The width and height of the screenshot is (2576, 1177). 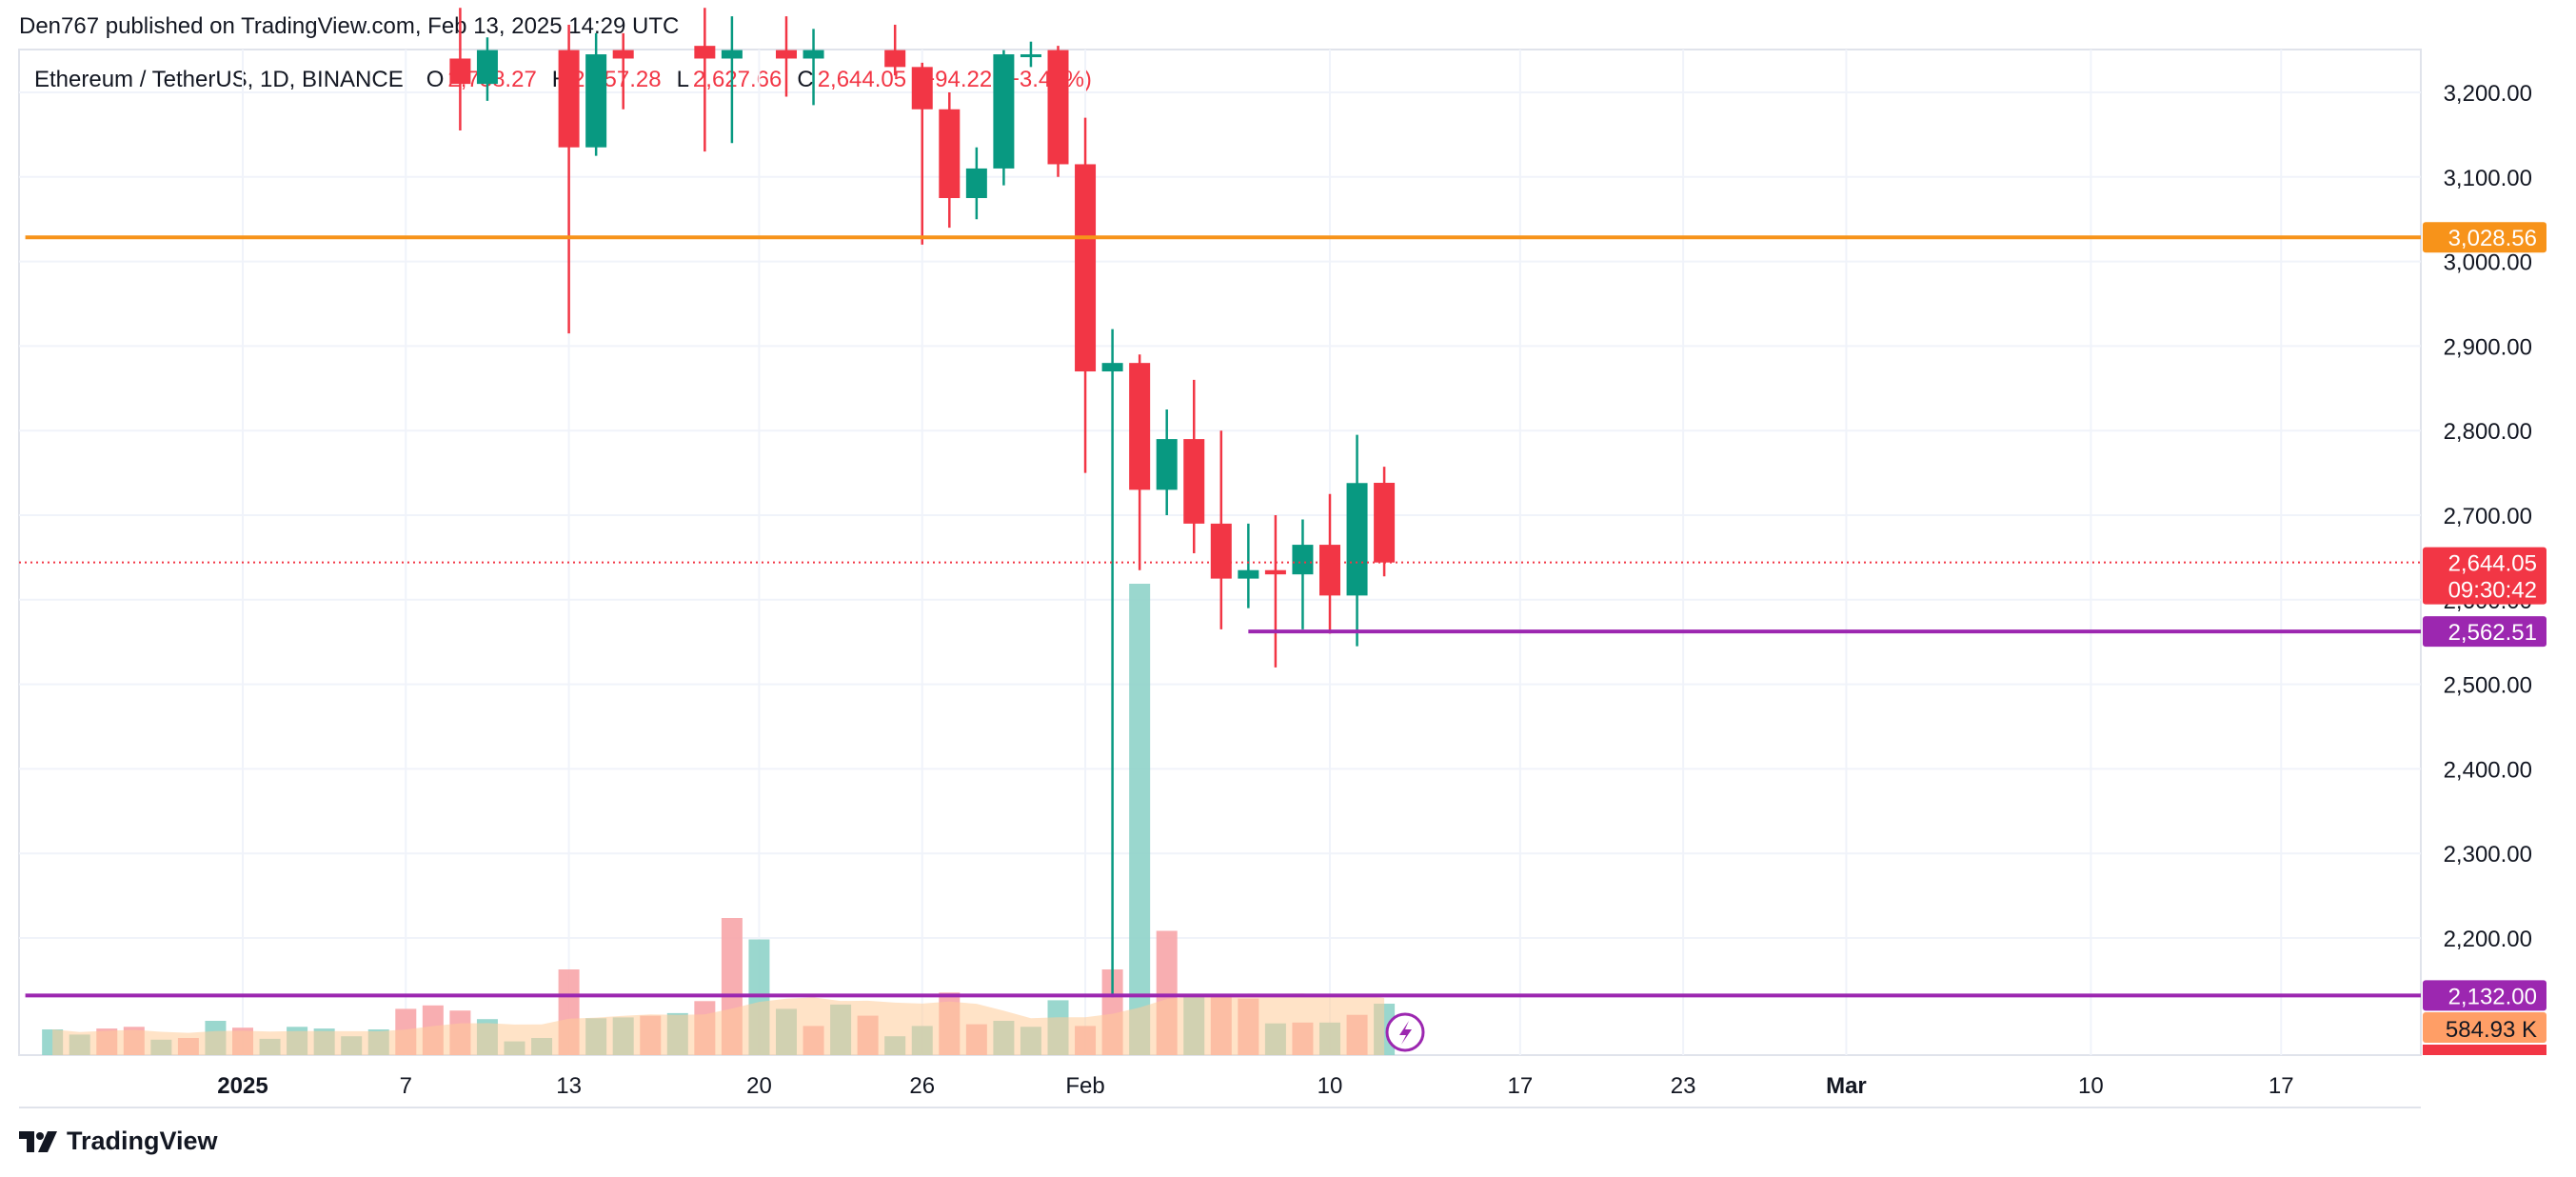 I want to click on level-price-label: 2,132.00, so click(x=2492, y=996).